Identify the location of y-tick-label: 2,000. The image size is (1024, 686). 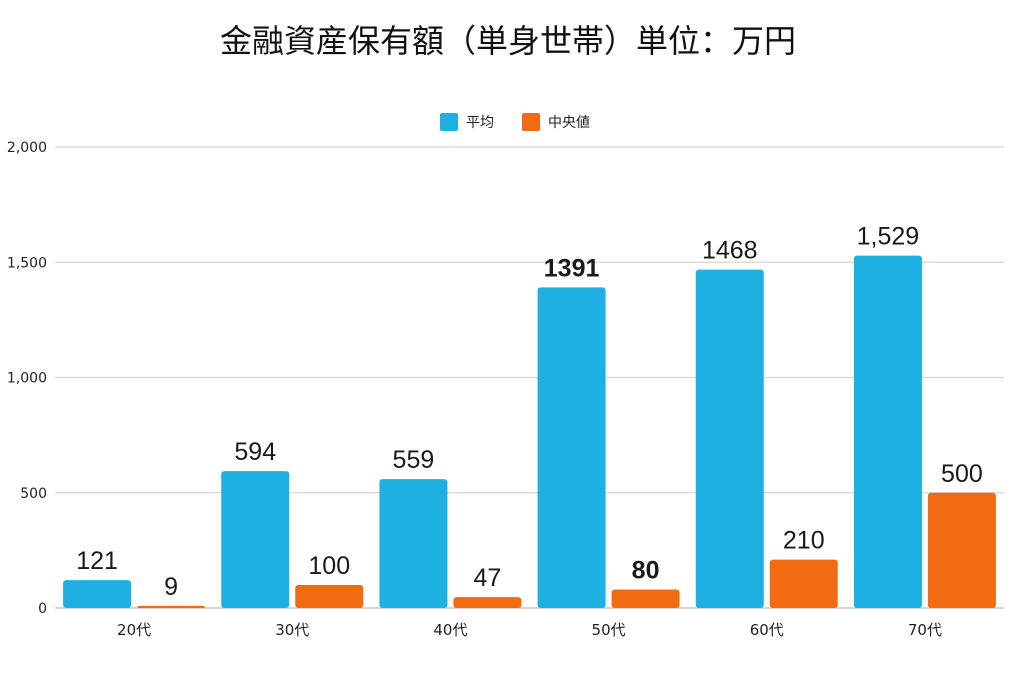
(27, 148).